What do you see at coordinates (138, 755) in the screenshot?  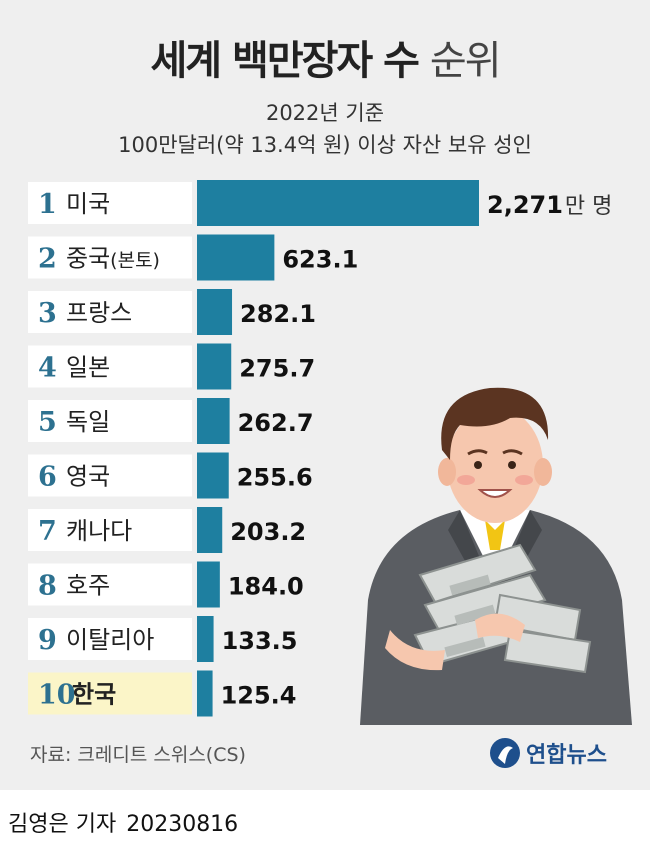 I see `source-note: 자료: 크레디트 스위스(CS)` at bounding box center [138, 755].